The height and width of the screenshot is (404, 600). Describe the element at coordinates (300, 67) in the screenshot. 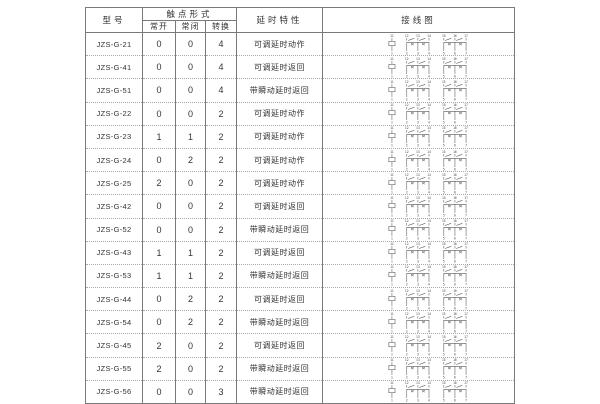

I see `table-row: JZS-G-41 0 0 4 可调延时返回` at that location.